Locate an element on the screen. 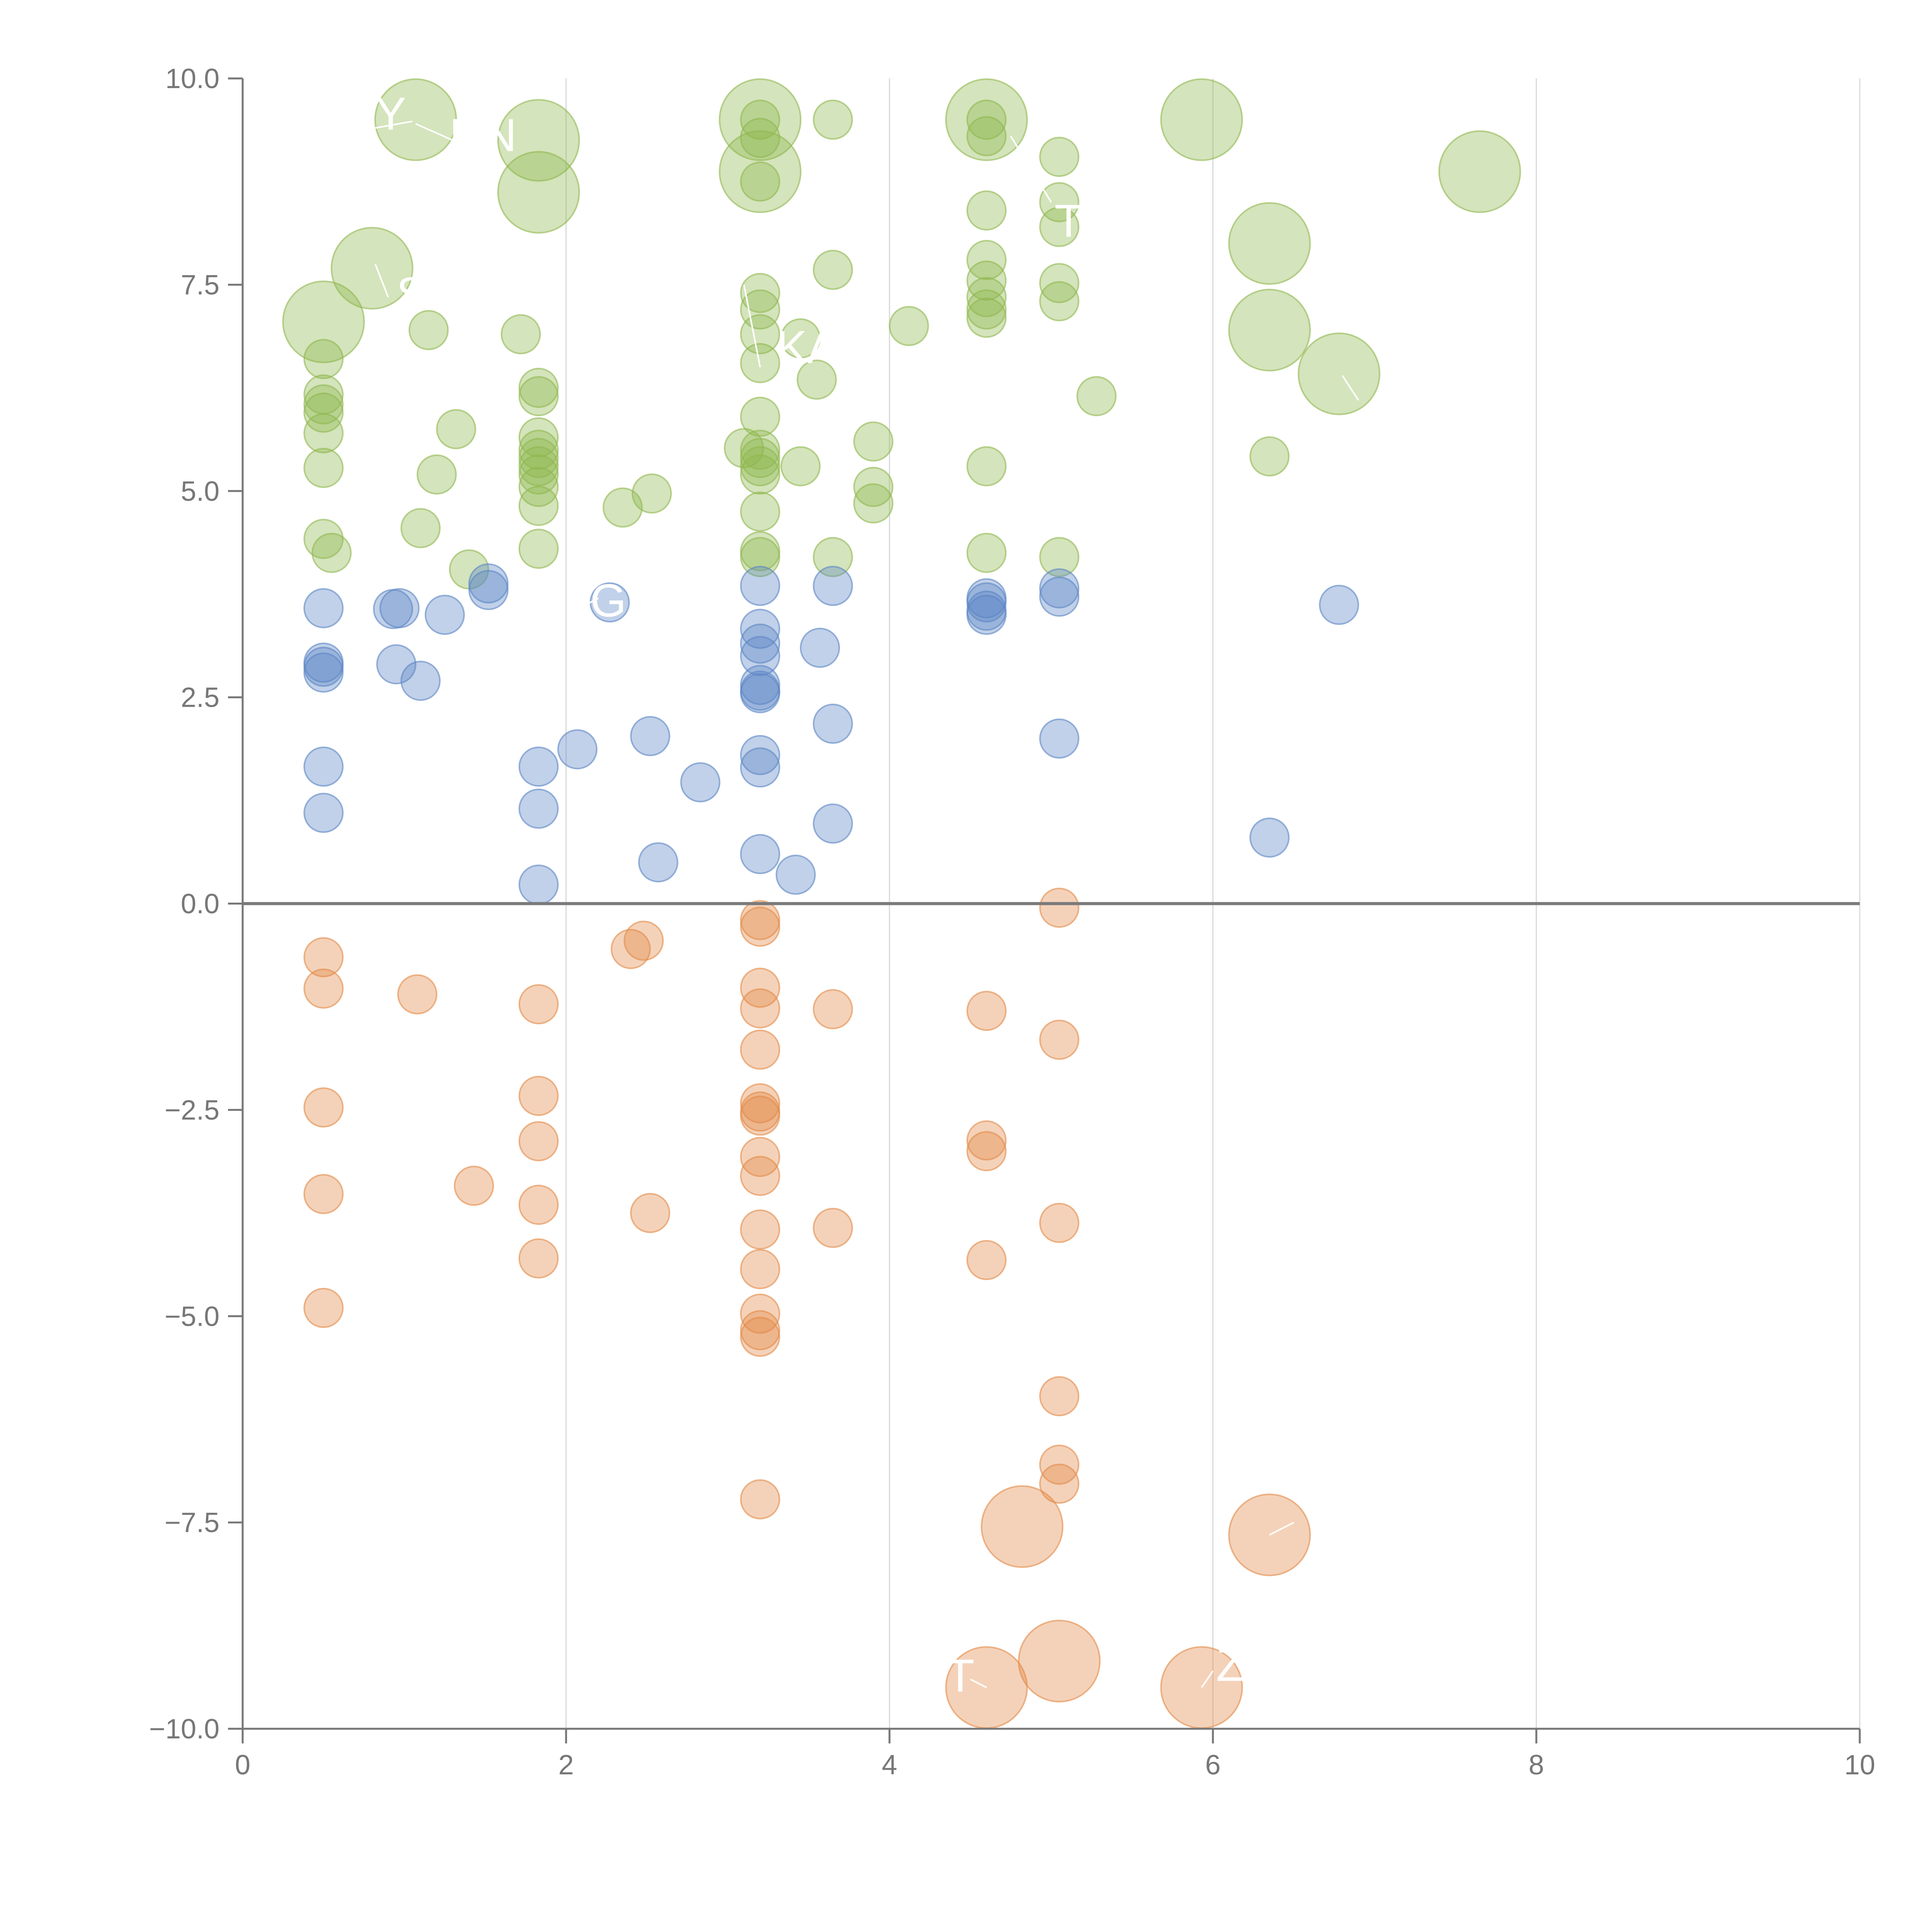 The image size is (1932, 1932). x-tick-label: 2 is located at coordinates (566, 1766).